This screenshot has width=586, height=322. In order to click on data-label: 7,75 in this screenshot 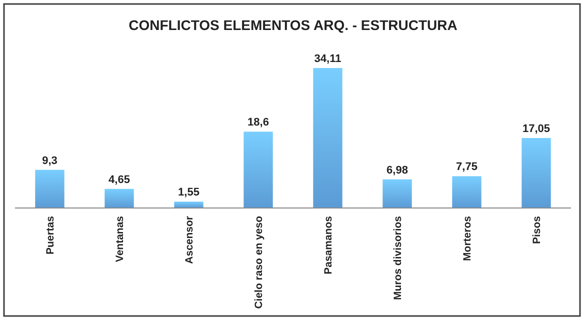, I will do `click(467, 167)`.